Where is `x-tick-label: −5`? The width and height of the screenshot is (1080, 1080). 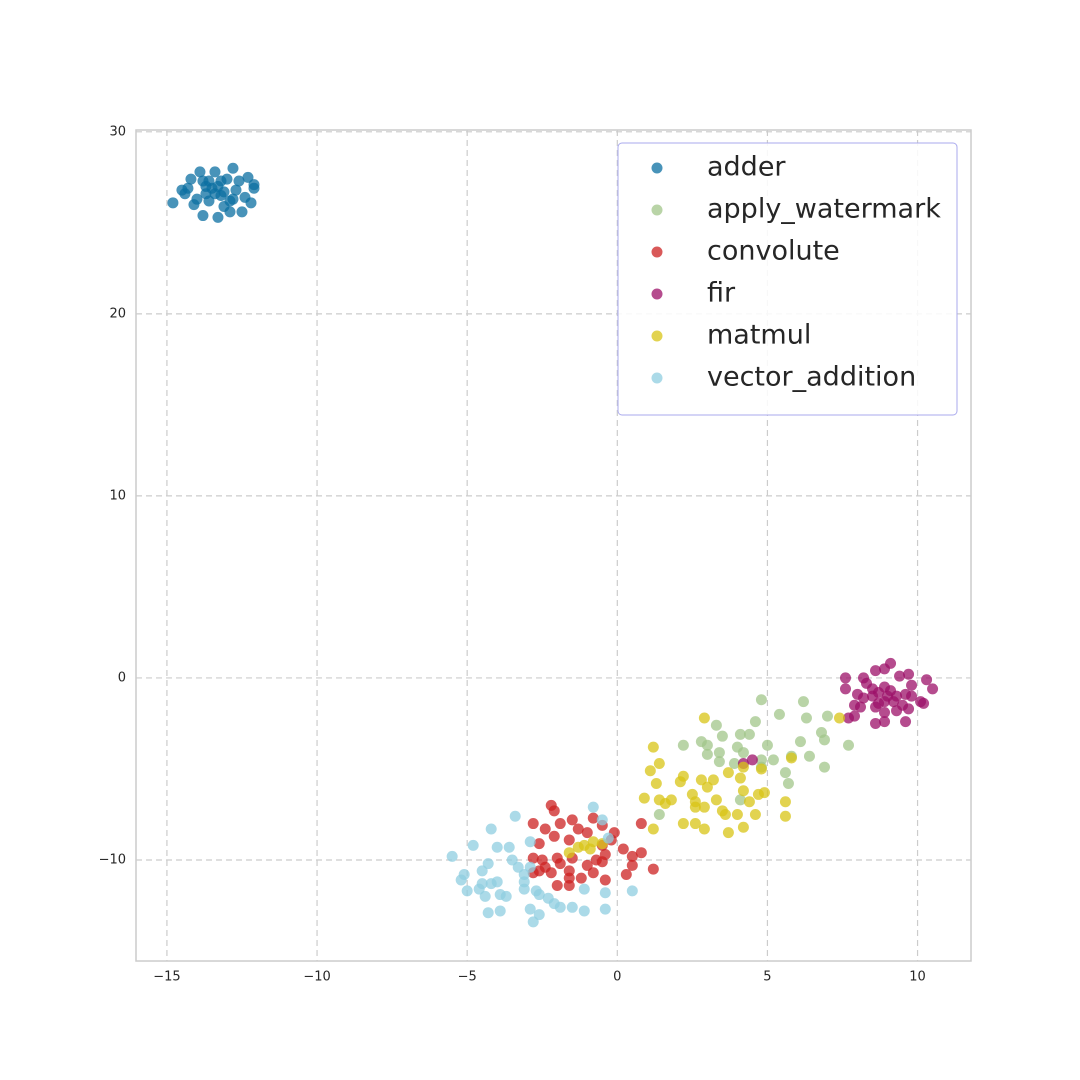
x-tick-label: −5 is located at coordinates (467, 977).